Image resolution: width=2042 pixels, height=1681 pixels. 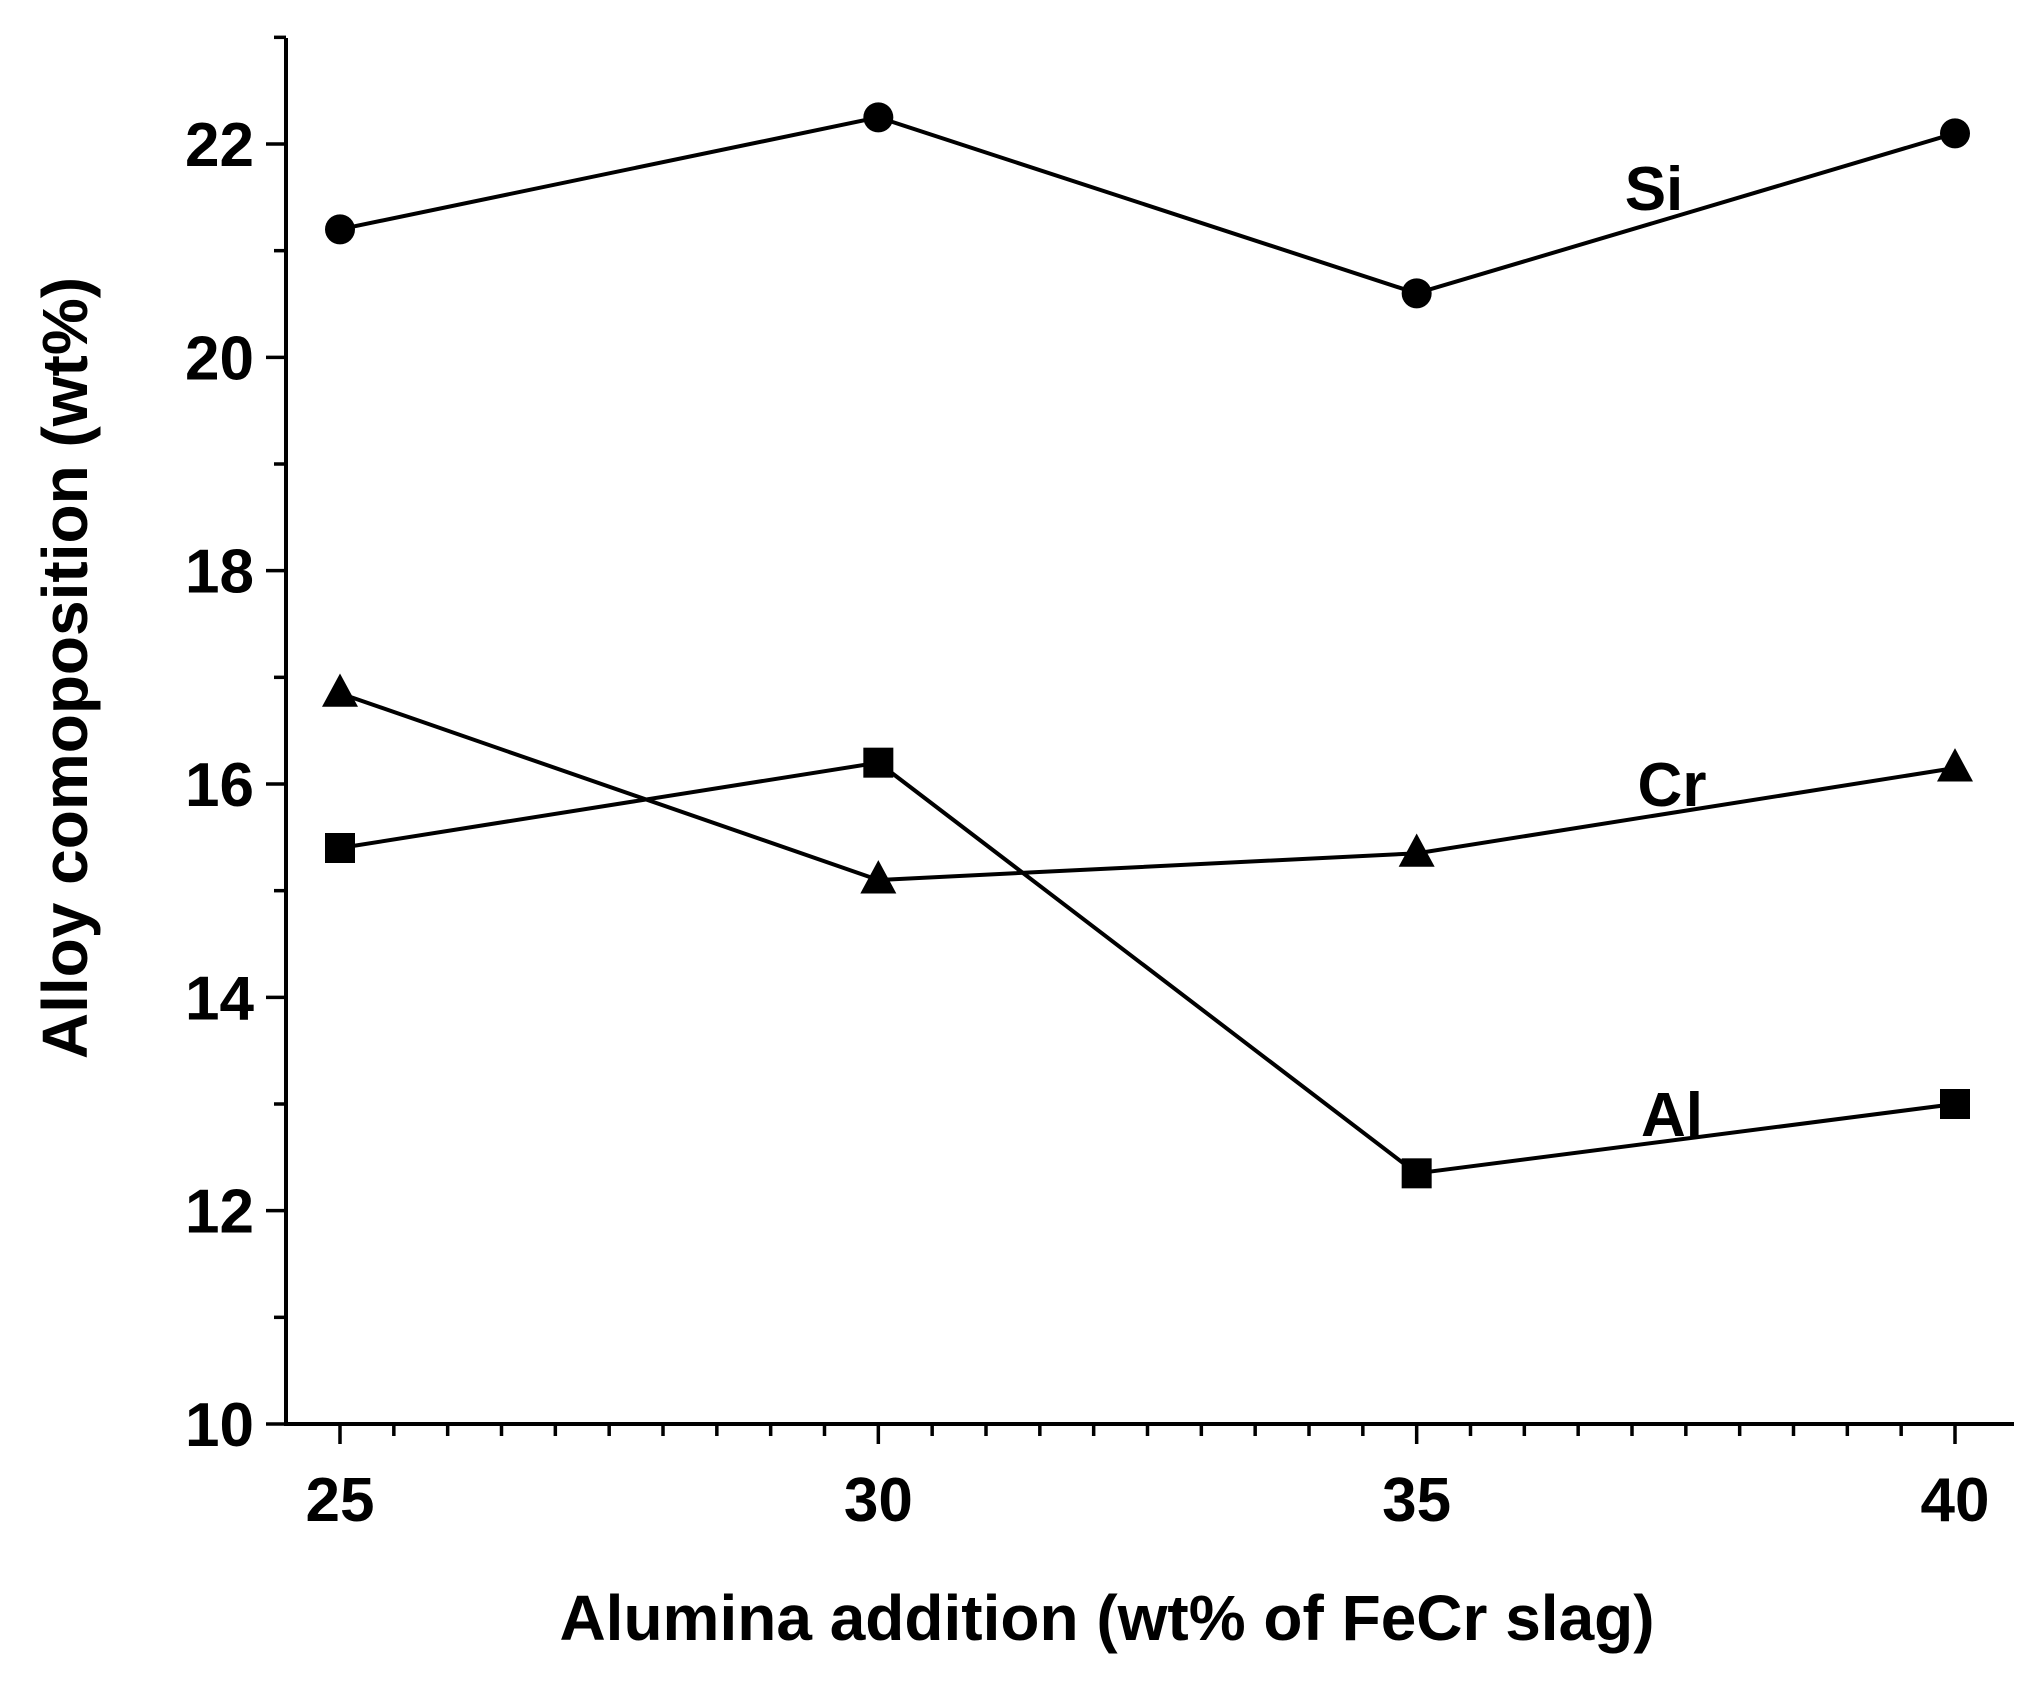 I want to click on series-label-cr: Cr, so click(x=1672, y=785).